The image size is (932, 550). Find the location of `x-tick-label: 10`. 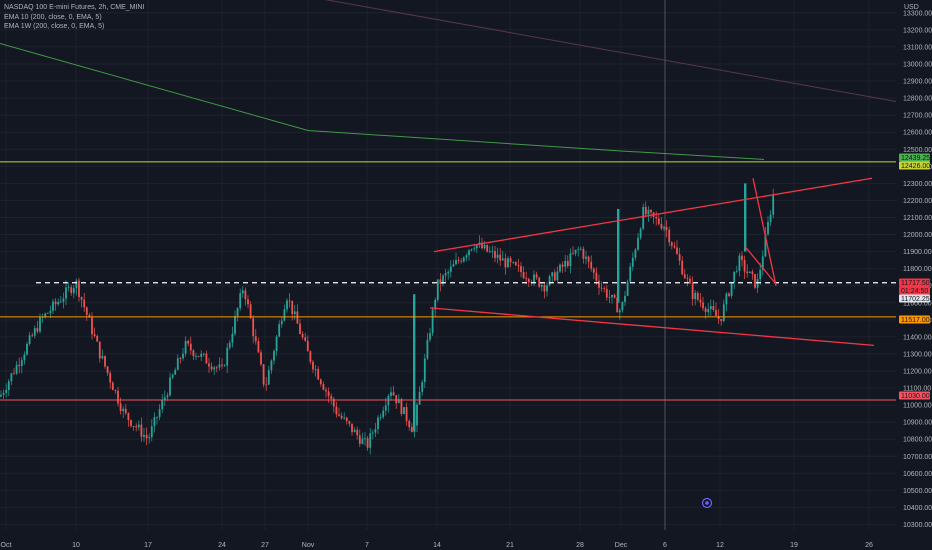

x-tick-label: 10 is located at coordinates (76, 545).